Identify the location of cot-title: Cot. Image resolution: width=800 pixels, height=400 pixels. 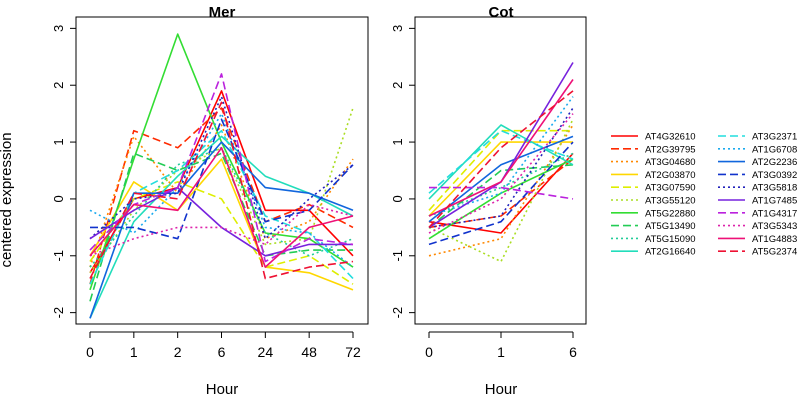
(501, 12).